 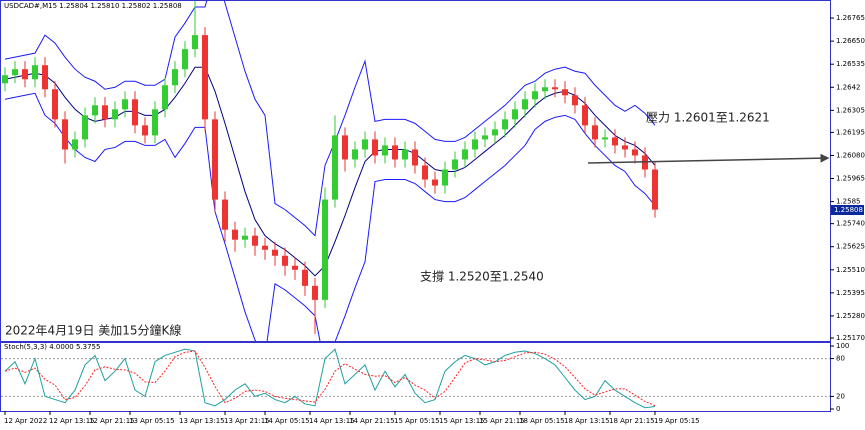 I want to click on x-tick-label: 15 Apr 05:15, so click(x=417, y=421).